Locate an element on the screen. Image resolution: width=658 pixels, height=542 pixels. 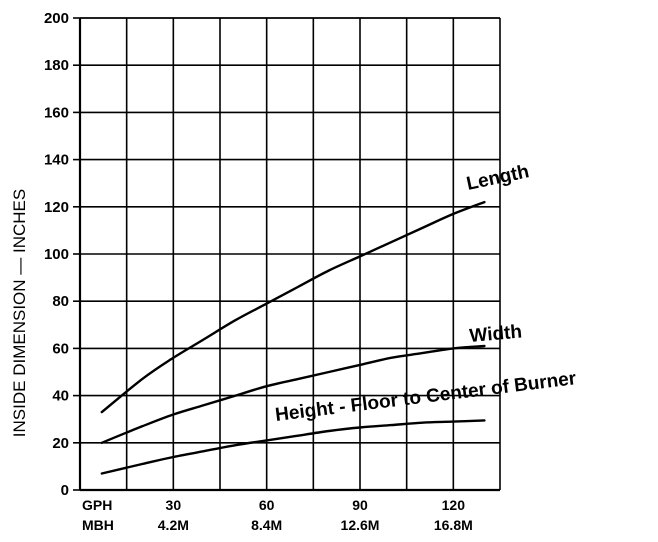
x-tick-label: 120 is located at coordinates (454, 505).